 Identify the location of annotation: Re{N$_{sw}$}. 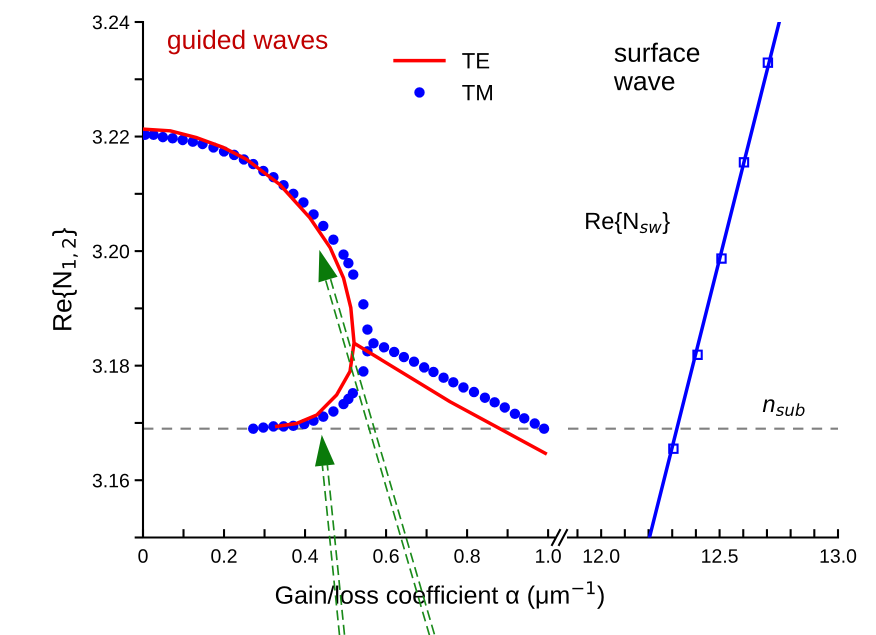
(628, 223).